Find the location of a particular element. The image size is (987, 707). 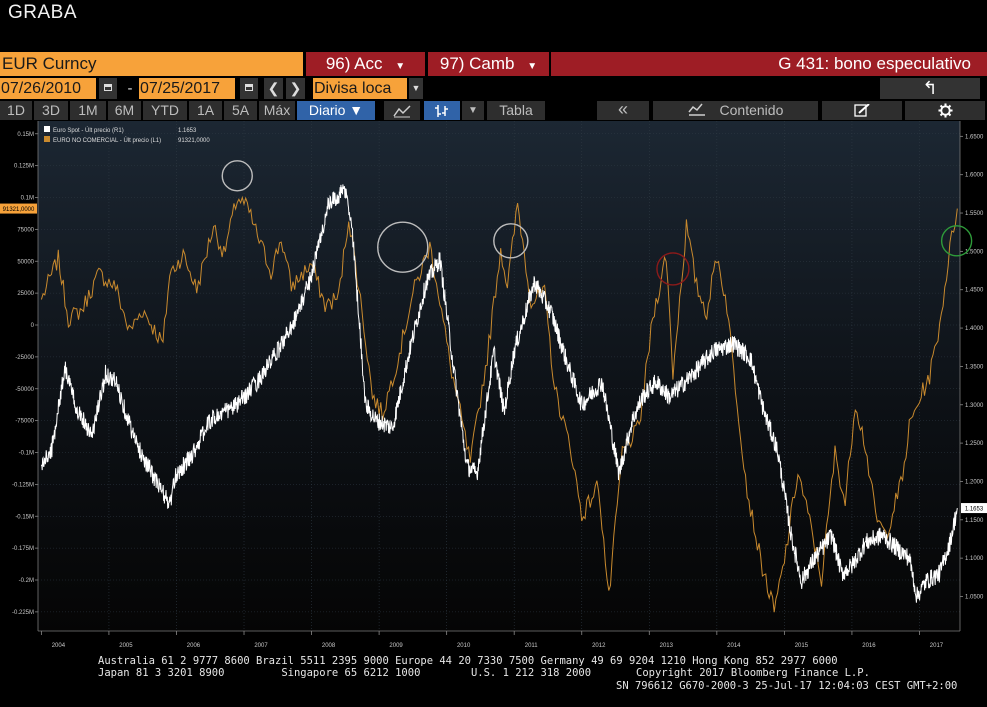

bar-style-icon is located at coordinates (442, 110).